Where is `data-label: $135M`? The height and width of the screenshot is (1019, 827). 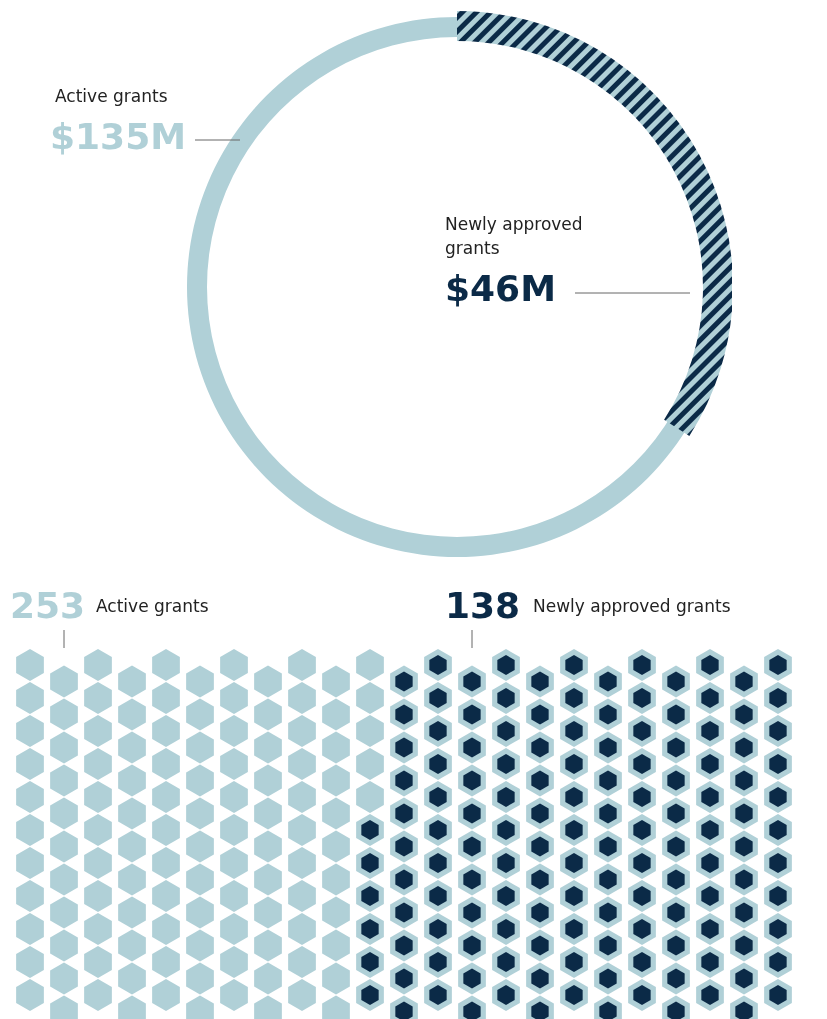
data-label: $135M is located at coordinates (118, 136).